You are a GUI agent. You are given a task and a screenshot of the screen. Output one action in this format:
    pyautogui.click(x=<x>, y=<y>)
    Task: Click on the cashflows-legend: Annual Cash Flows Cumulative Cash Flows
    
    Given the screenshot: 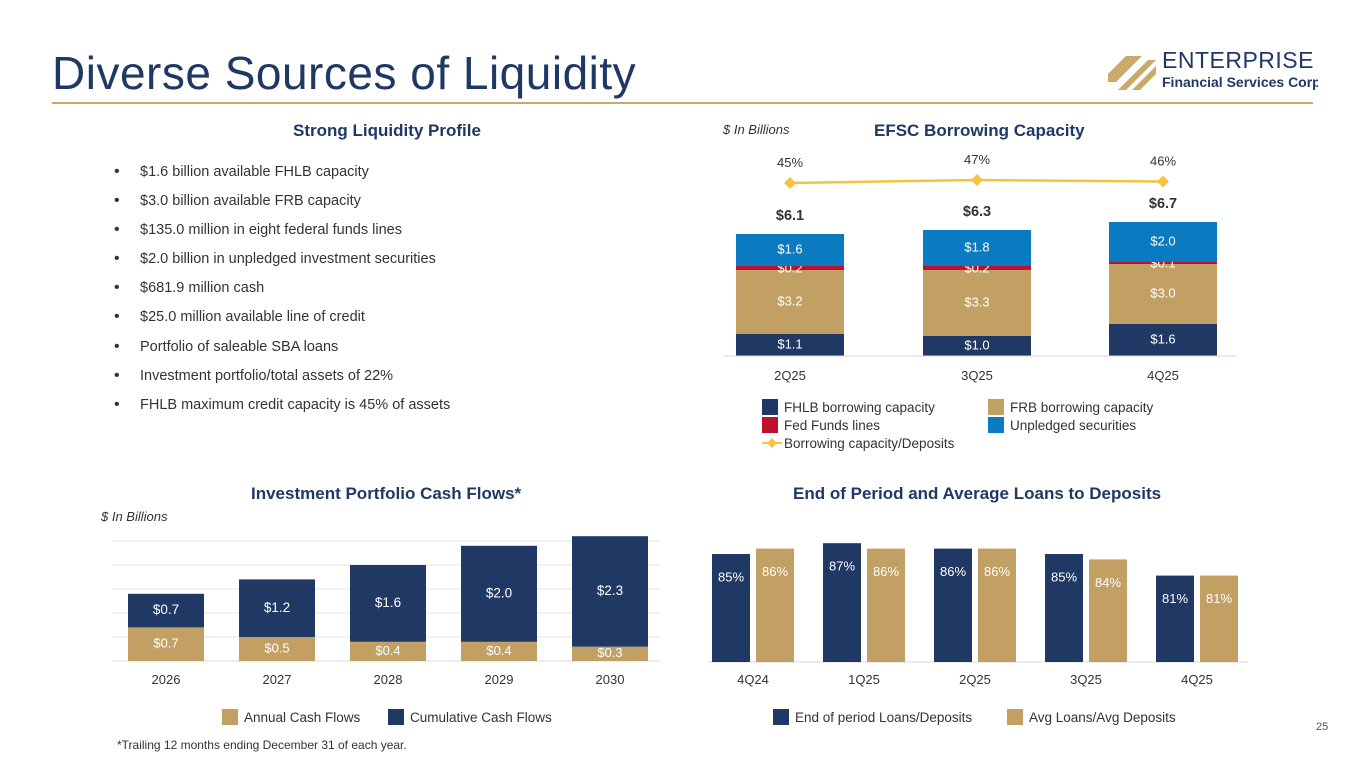 What is the action you would take?
    pyautogui.click(x=412, y=719)
    